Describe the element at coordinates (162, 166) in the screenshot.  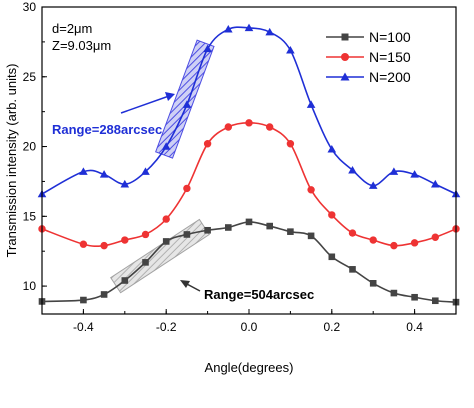
I see `shaded-bands` at that location.